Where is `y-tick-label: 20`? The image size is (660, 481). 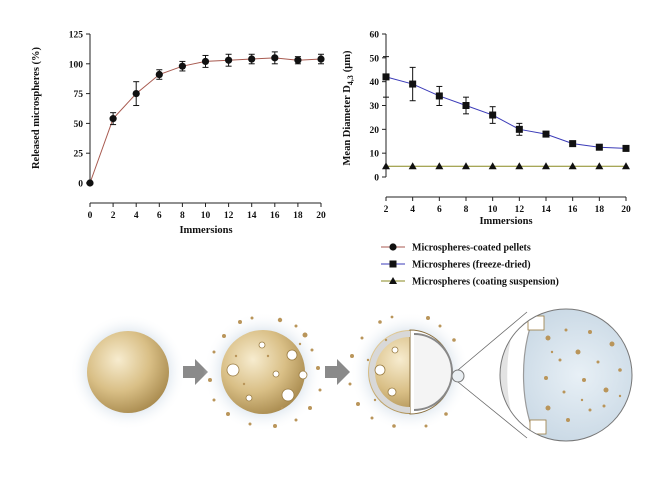
y-tick-label: 20 is located at coordinates (375, 131).